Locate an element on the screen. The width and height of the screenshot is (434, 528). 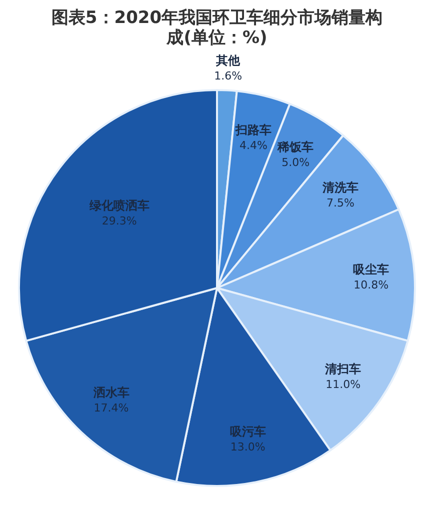
slice-label: 吸污车 is located at coordinates (248, 431).